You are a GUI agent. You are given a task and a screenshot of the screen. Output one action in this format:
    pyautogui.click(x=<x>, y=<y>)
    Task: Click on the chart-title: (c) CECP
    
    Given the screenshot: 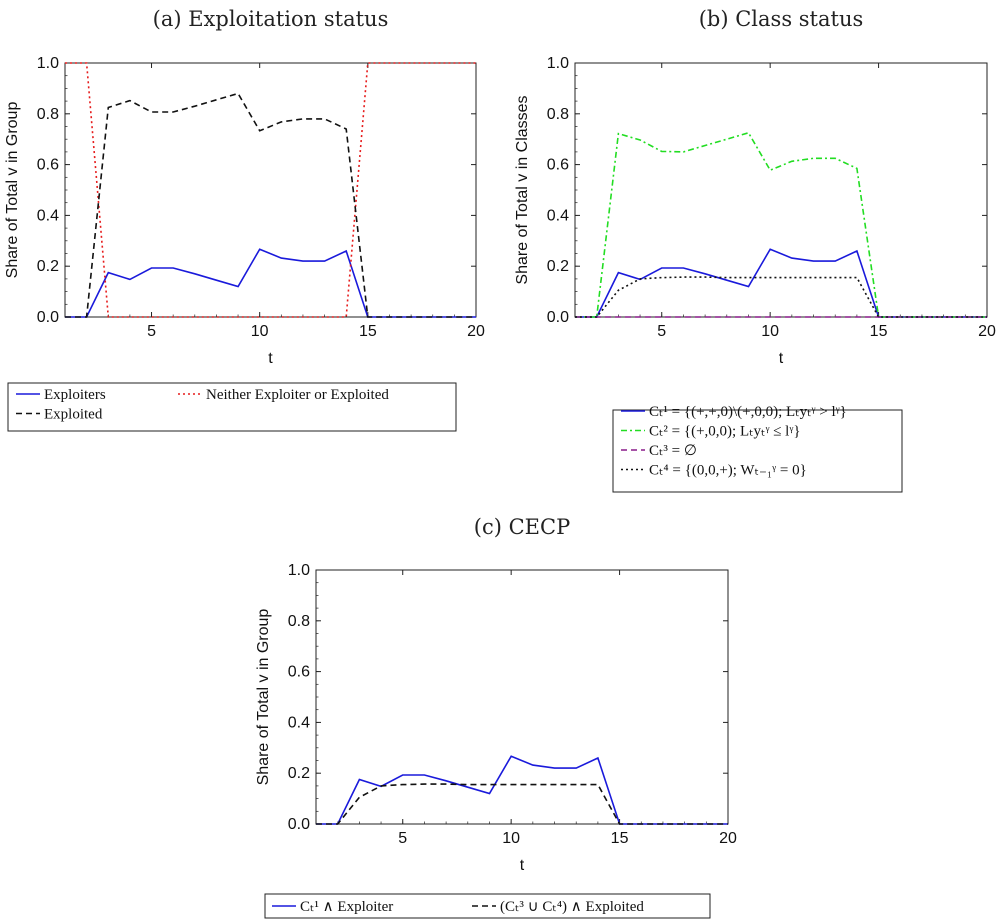 What is the action you would take?
    pyautogui.click(x=522, y=527)
    